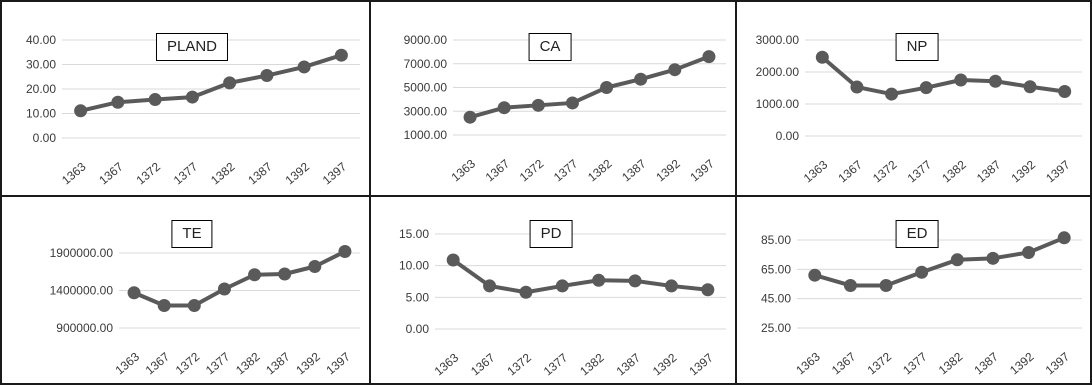 Image resolution: width=1092 pixels, height=387 pixels. I want to click on chart-title: PLAND, so click(192, 47).